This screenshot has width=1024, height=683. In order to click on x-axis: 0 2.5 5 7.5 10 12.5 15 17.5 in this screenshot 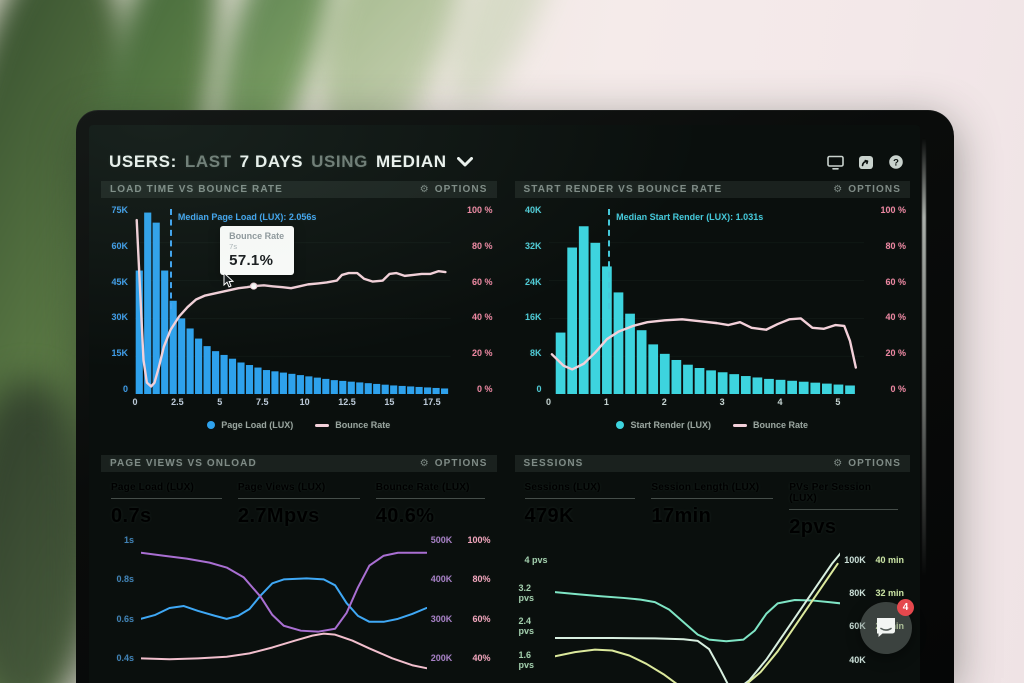, I will do `click(291, 403)`.